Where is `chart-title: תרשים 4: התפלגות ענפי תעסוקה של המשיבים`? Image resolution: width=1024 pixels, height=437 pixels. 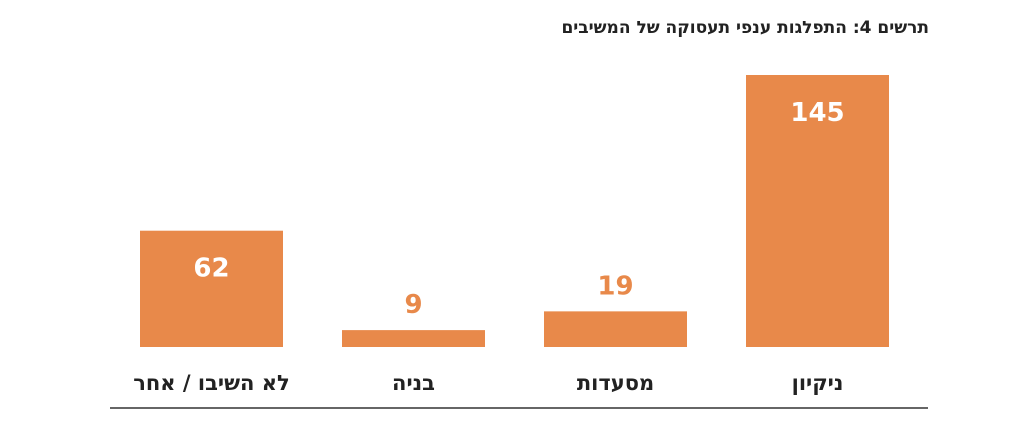
chart-title: תרשים 4: התפלגות ענפי תעסוקה של המשיבים is located at coordinates (745, 28).